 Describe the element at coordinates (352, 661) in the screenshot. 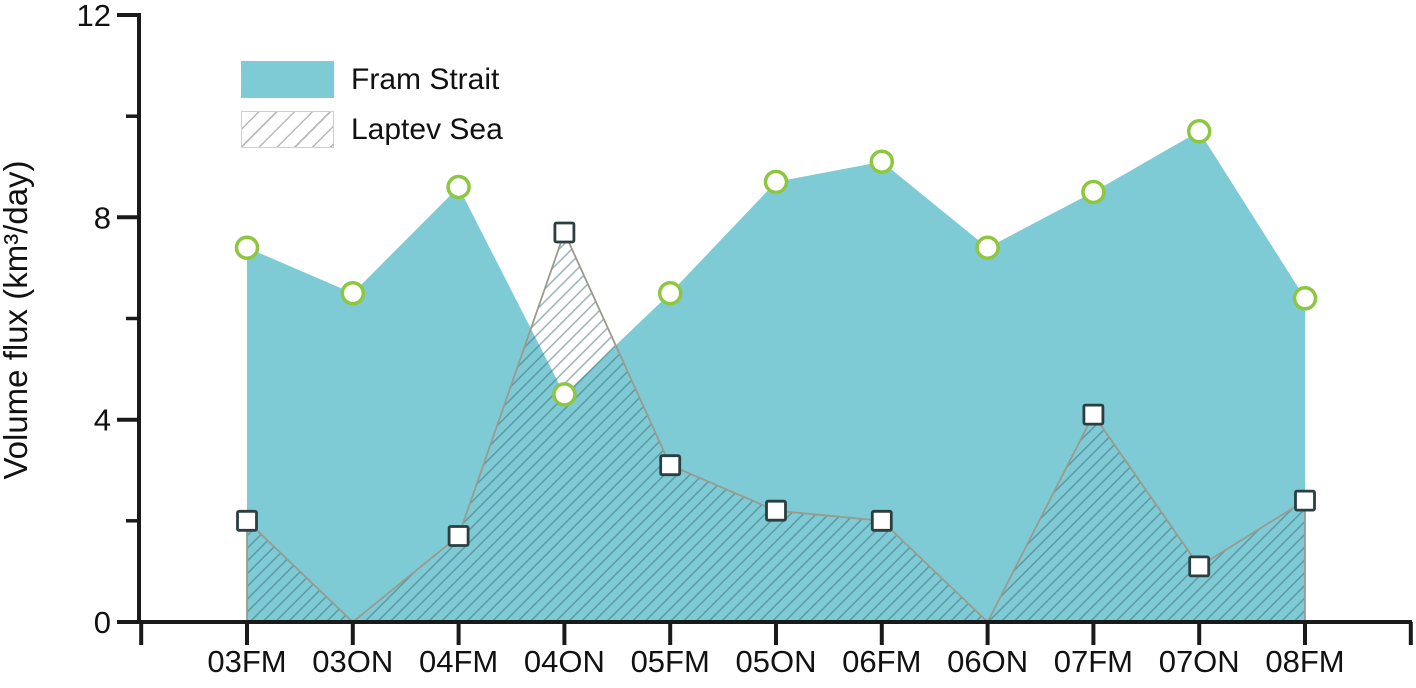

I see `x-tick-label: 03ON` at that location.